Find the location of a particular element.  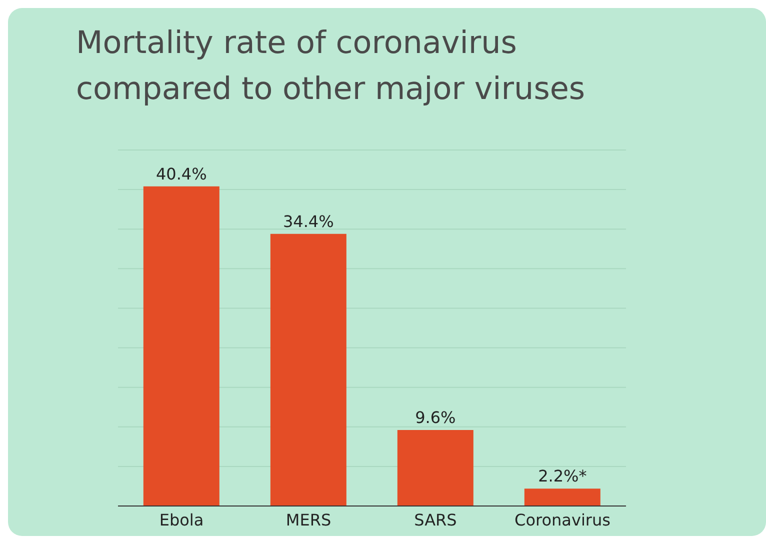

x-tick-label: SARS is located at coordinates (435, 520).